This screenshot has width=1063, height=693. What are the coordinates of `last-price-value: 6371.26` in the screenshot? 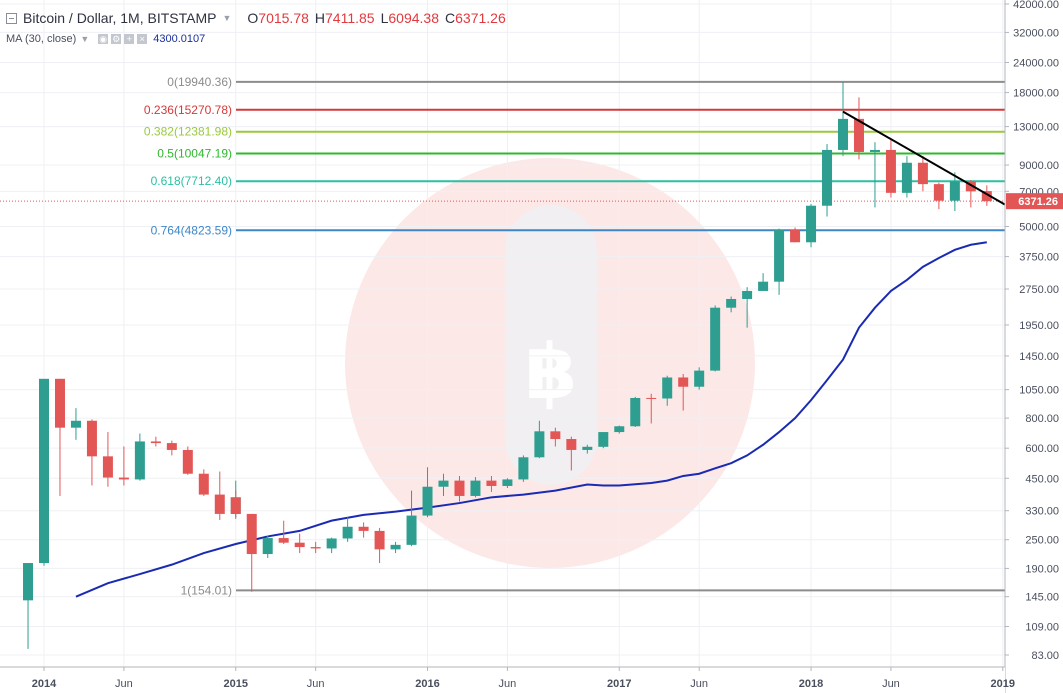 It's located at (1038, 202).